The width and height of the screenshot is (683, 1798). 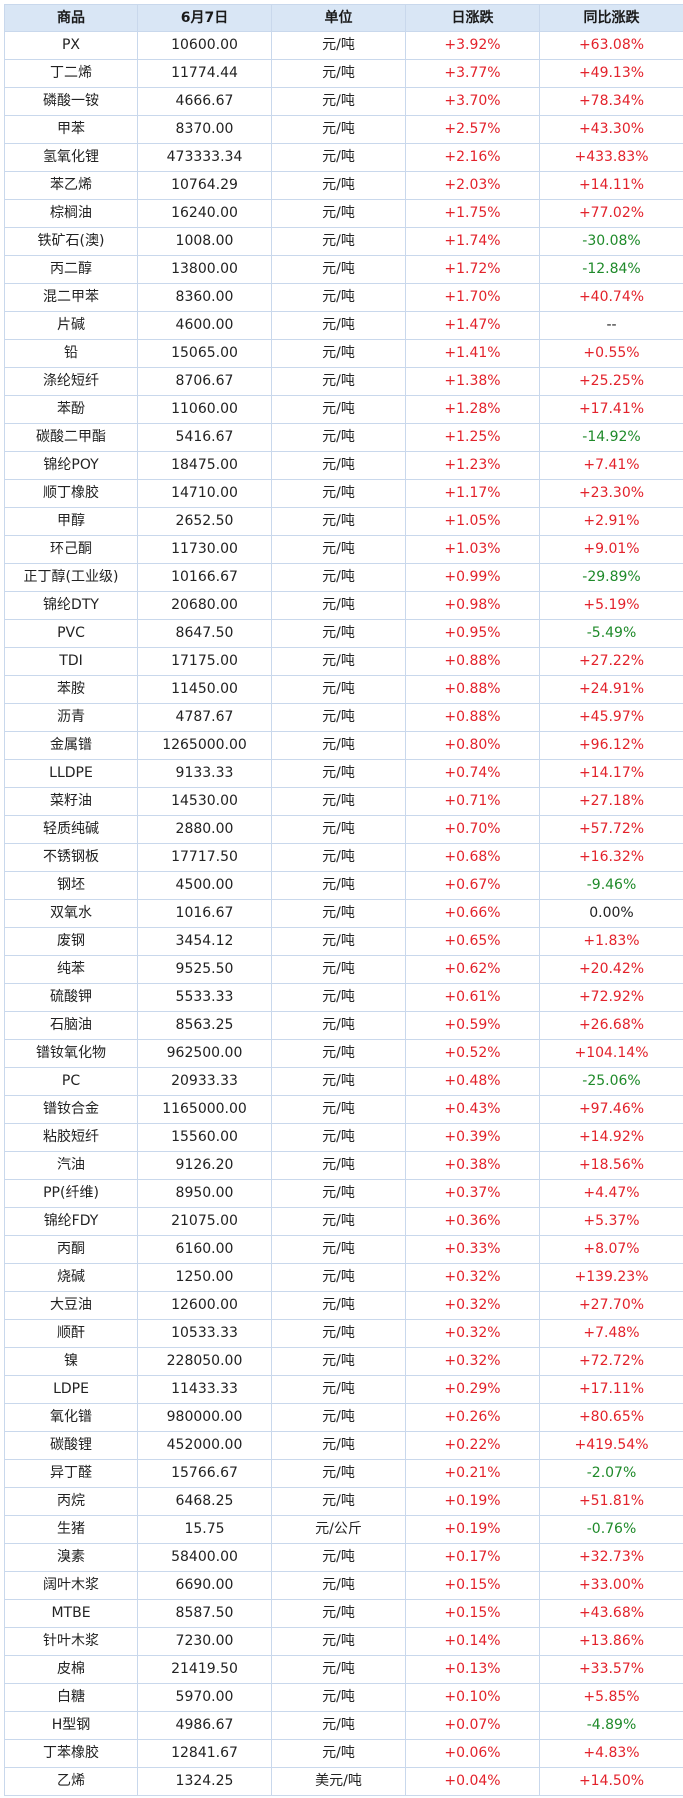 What do you see at coordinates (343, 74) in the screenshot?
I see `table-row: 丁二烯 11774.44 元/吨 +3.77% +49.13%` at bounding box center [343, 74].